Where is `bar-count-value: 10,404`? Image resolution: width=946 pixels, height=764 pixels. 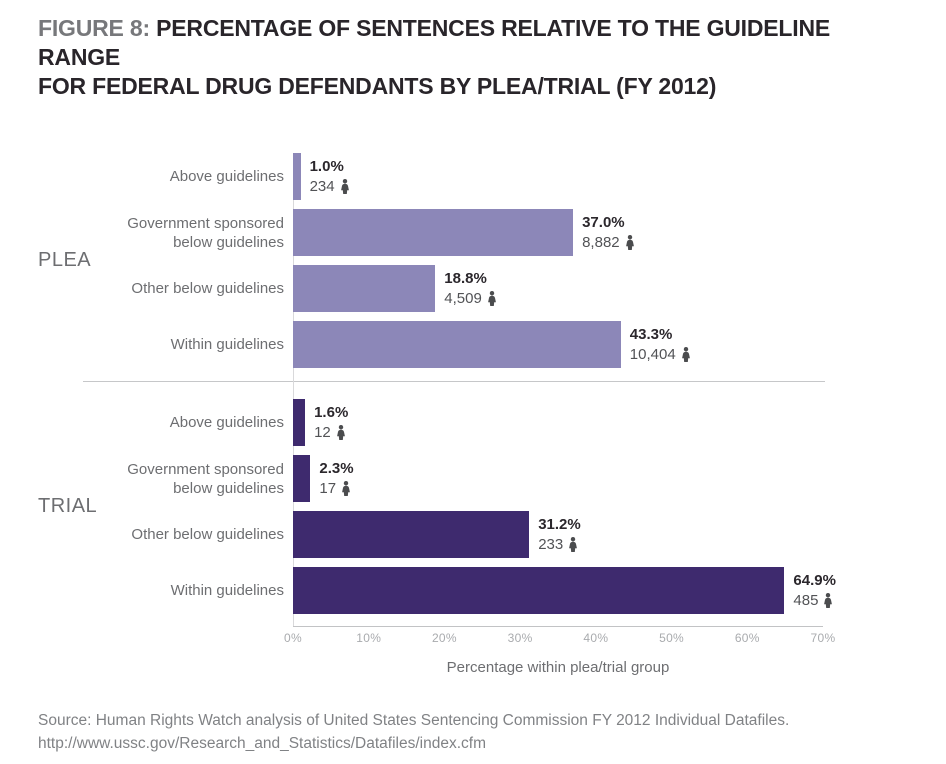 bar-count-value: 10,404 is located at coordinates (652, 354).